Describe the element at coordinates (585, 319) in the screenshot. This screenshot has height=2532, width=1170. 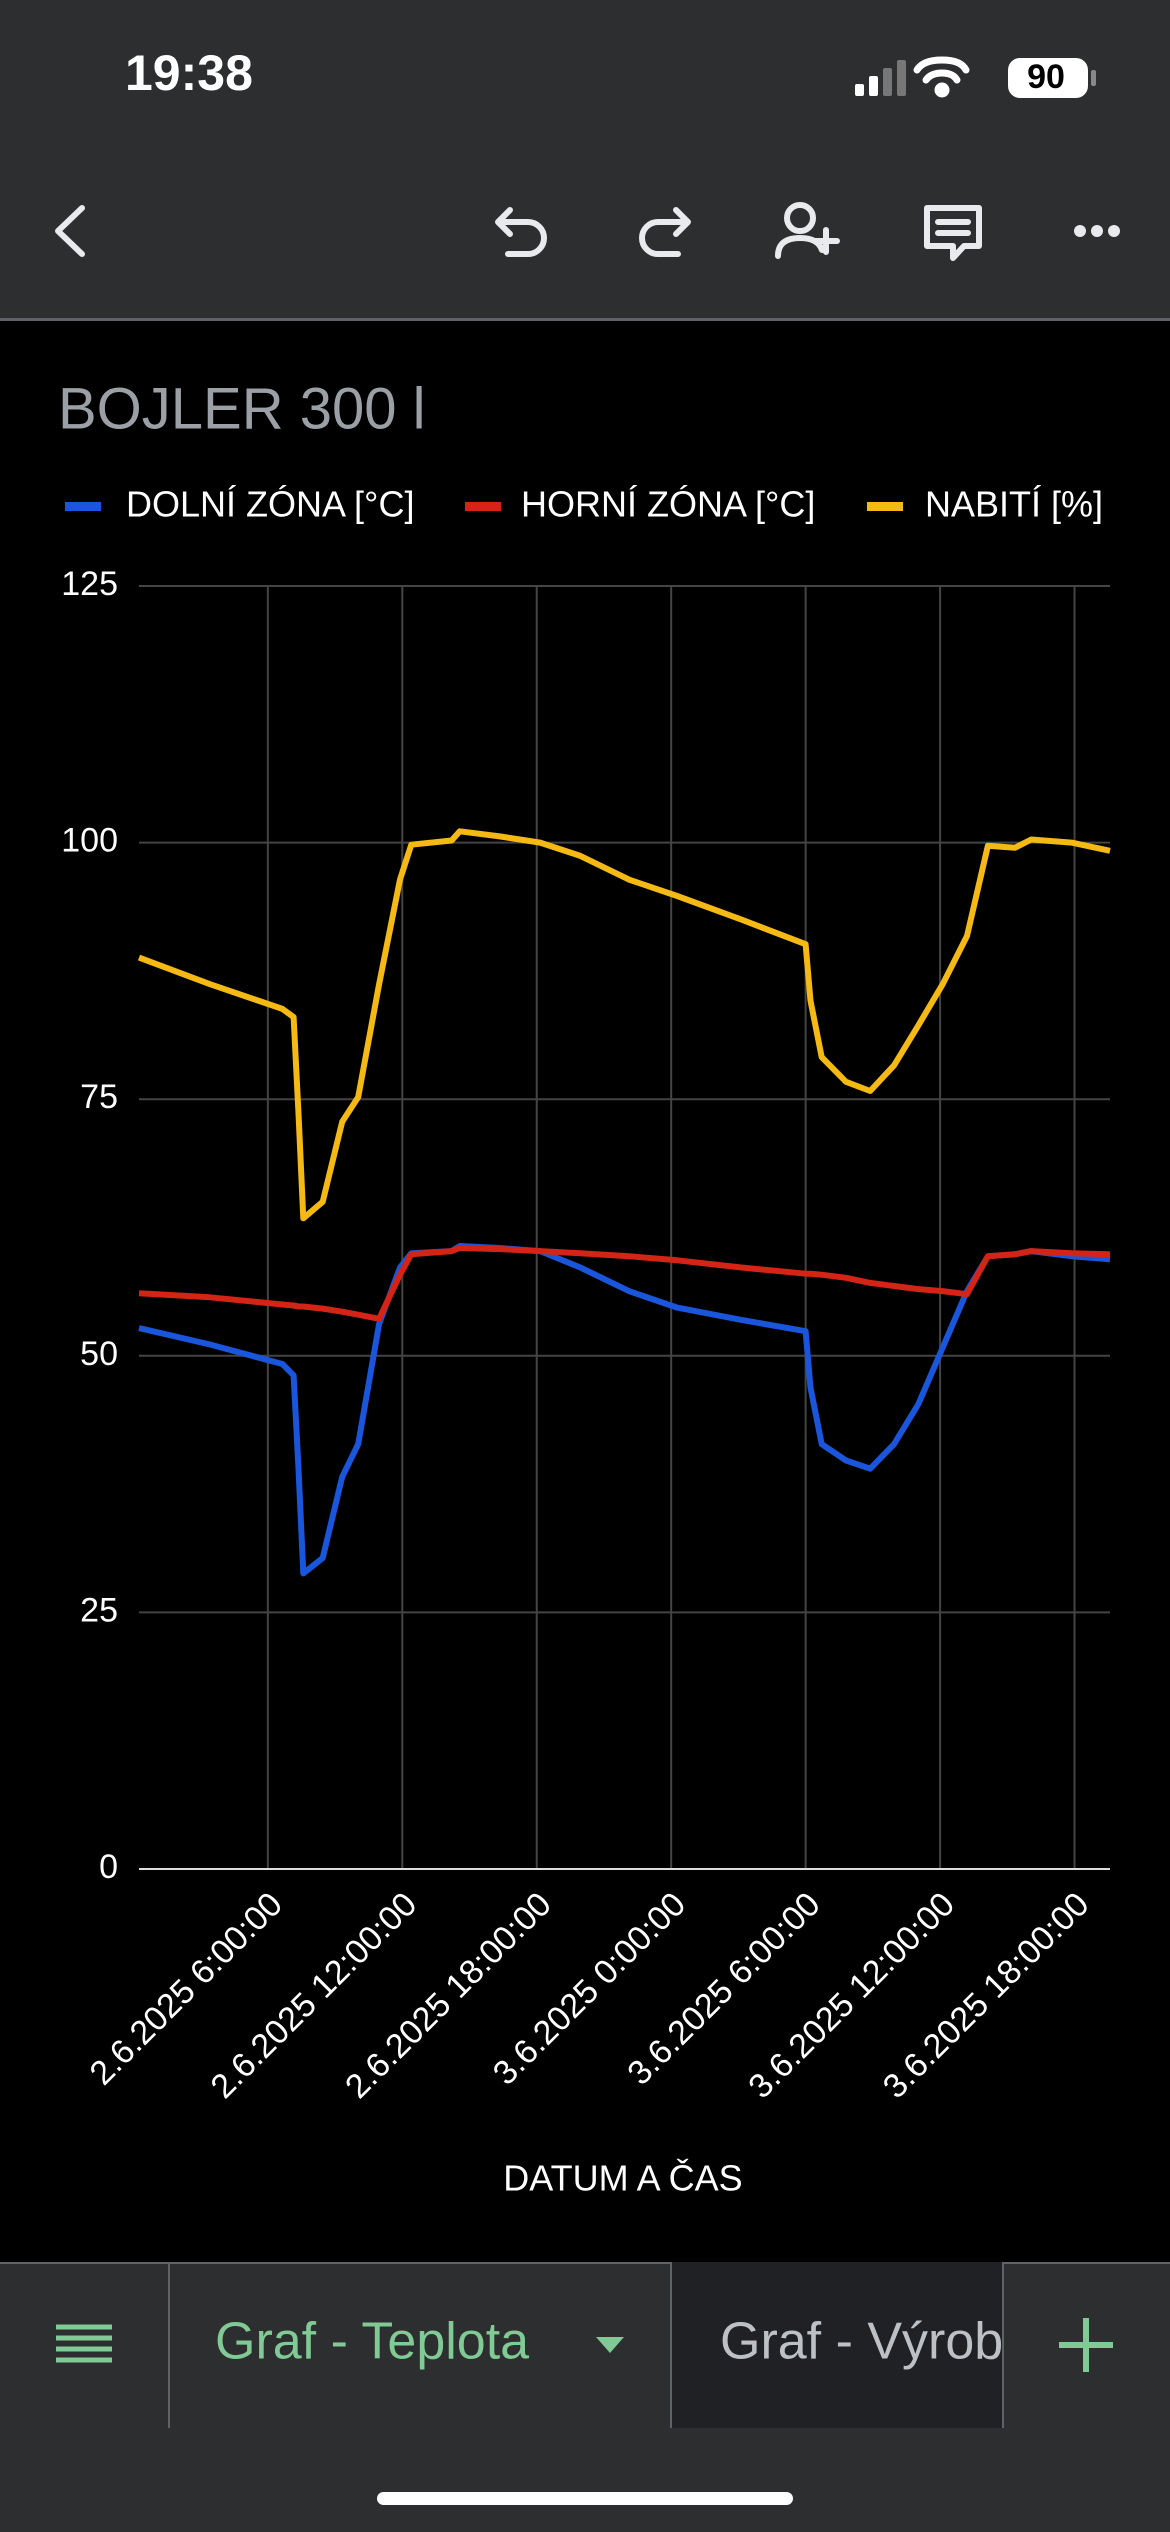
I see `divider` at that location.